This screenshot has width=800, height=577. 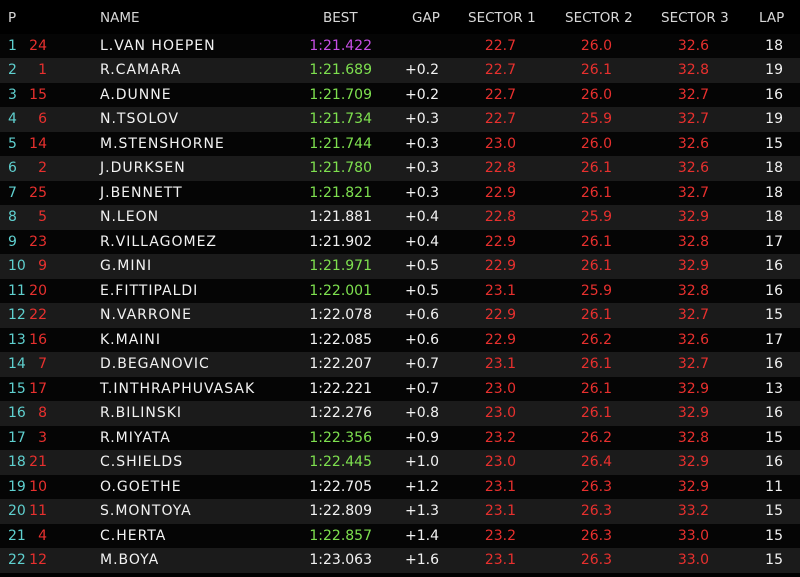 I want to click on cell-lap: 17, so click(x=774, y=241).